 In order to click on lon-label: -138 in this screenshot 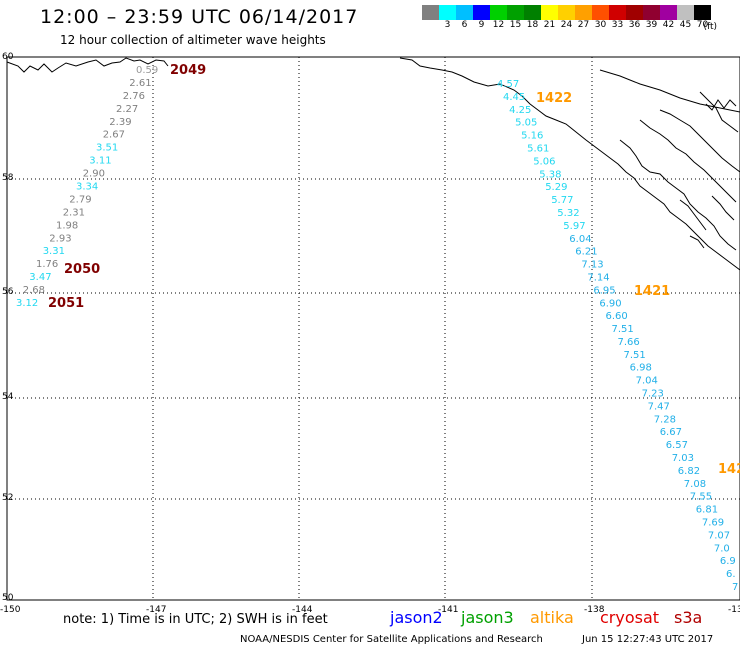, I will do `click(594, 610)`.